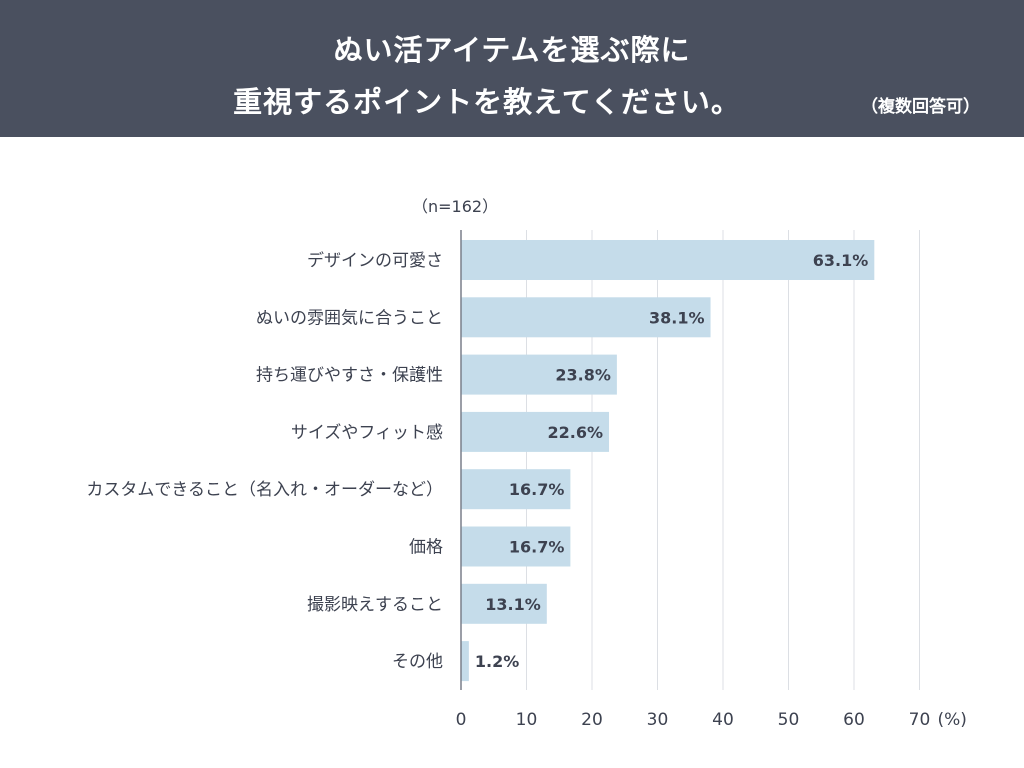  What do you see at coordinates (592, 720) in the screenshot?
I see `x-tick-label: 20` at bounding box center [592, 720].